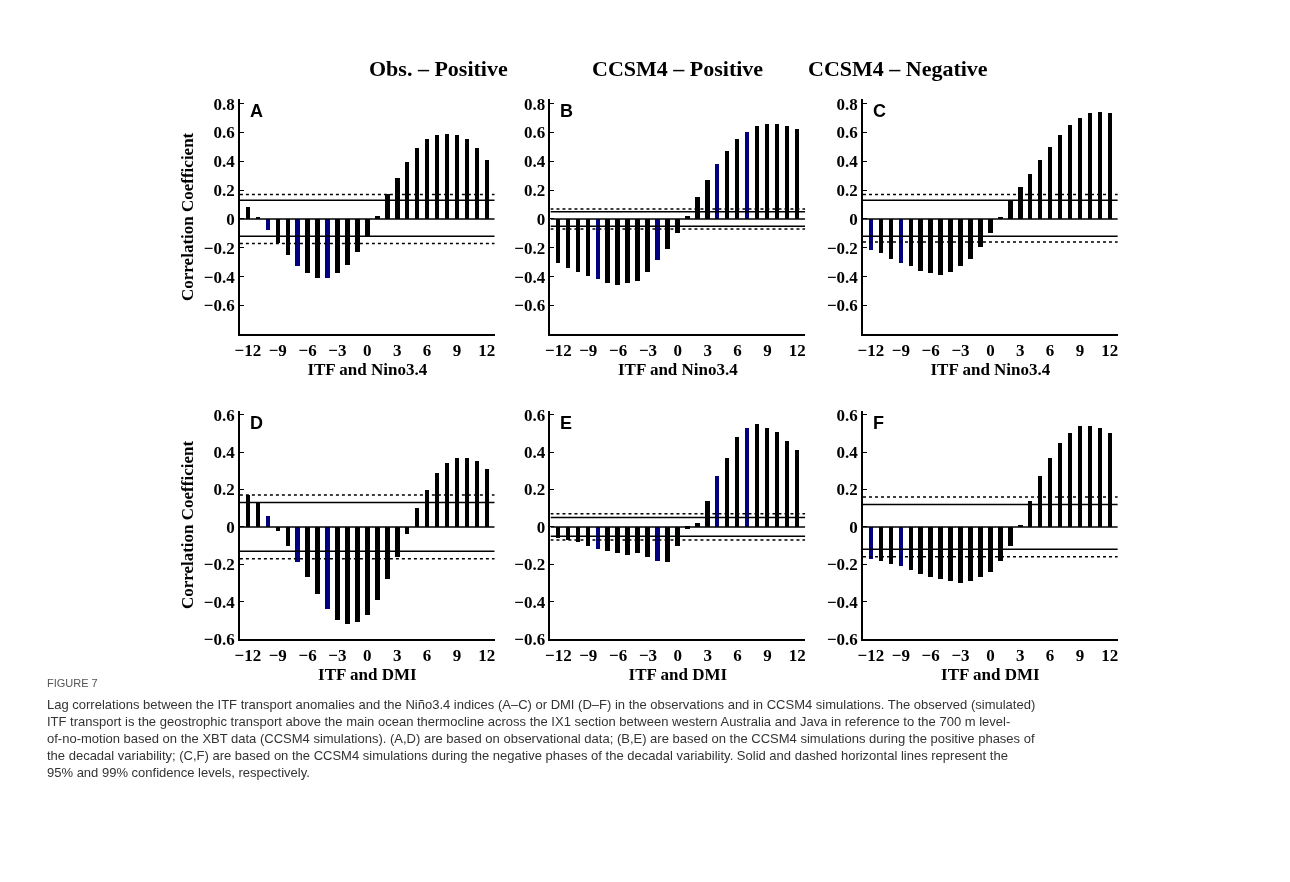 This screenshot has width=1290, height=882. What do you see at coordinates (878, 423) in the screenshot?
I see `annotation: F` at bounding box center [878, 423].